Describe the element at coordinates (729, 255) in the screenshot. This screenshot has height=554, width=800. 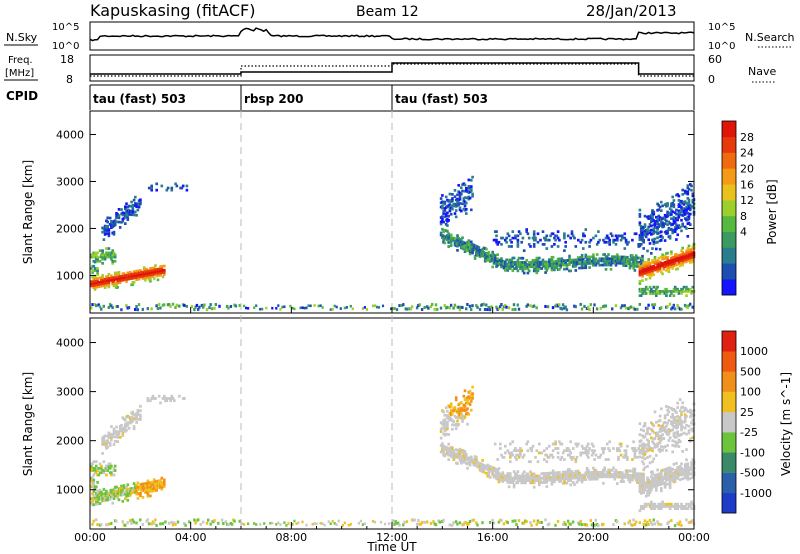
I see `power-colorbar-swatch` at that location.